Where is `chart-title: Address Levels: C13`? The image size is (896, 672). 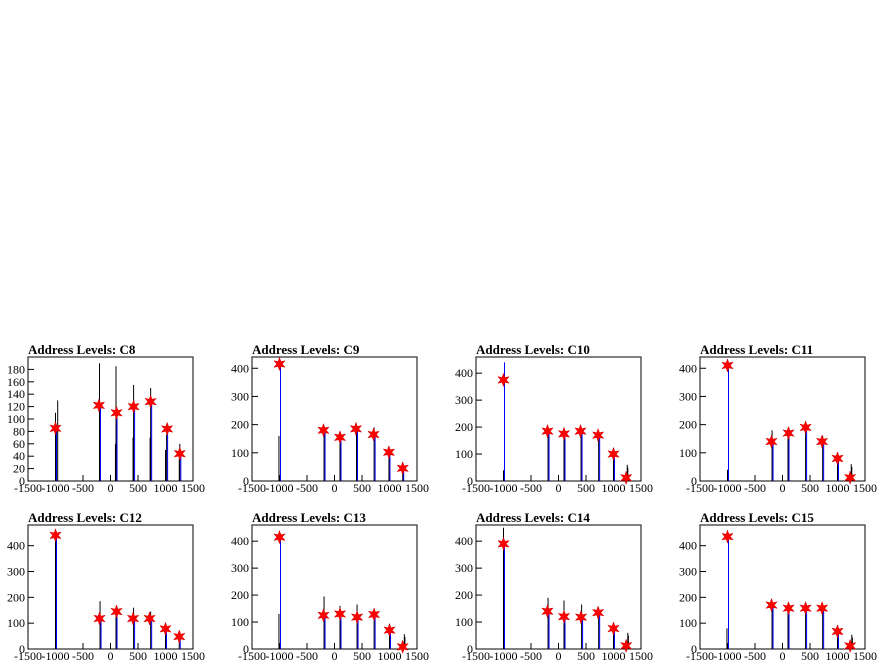
chart-title: Address Levels: C13 is located at coordinates (309, 517).